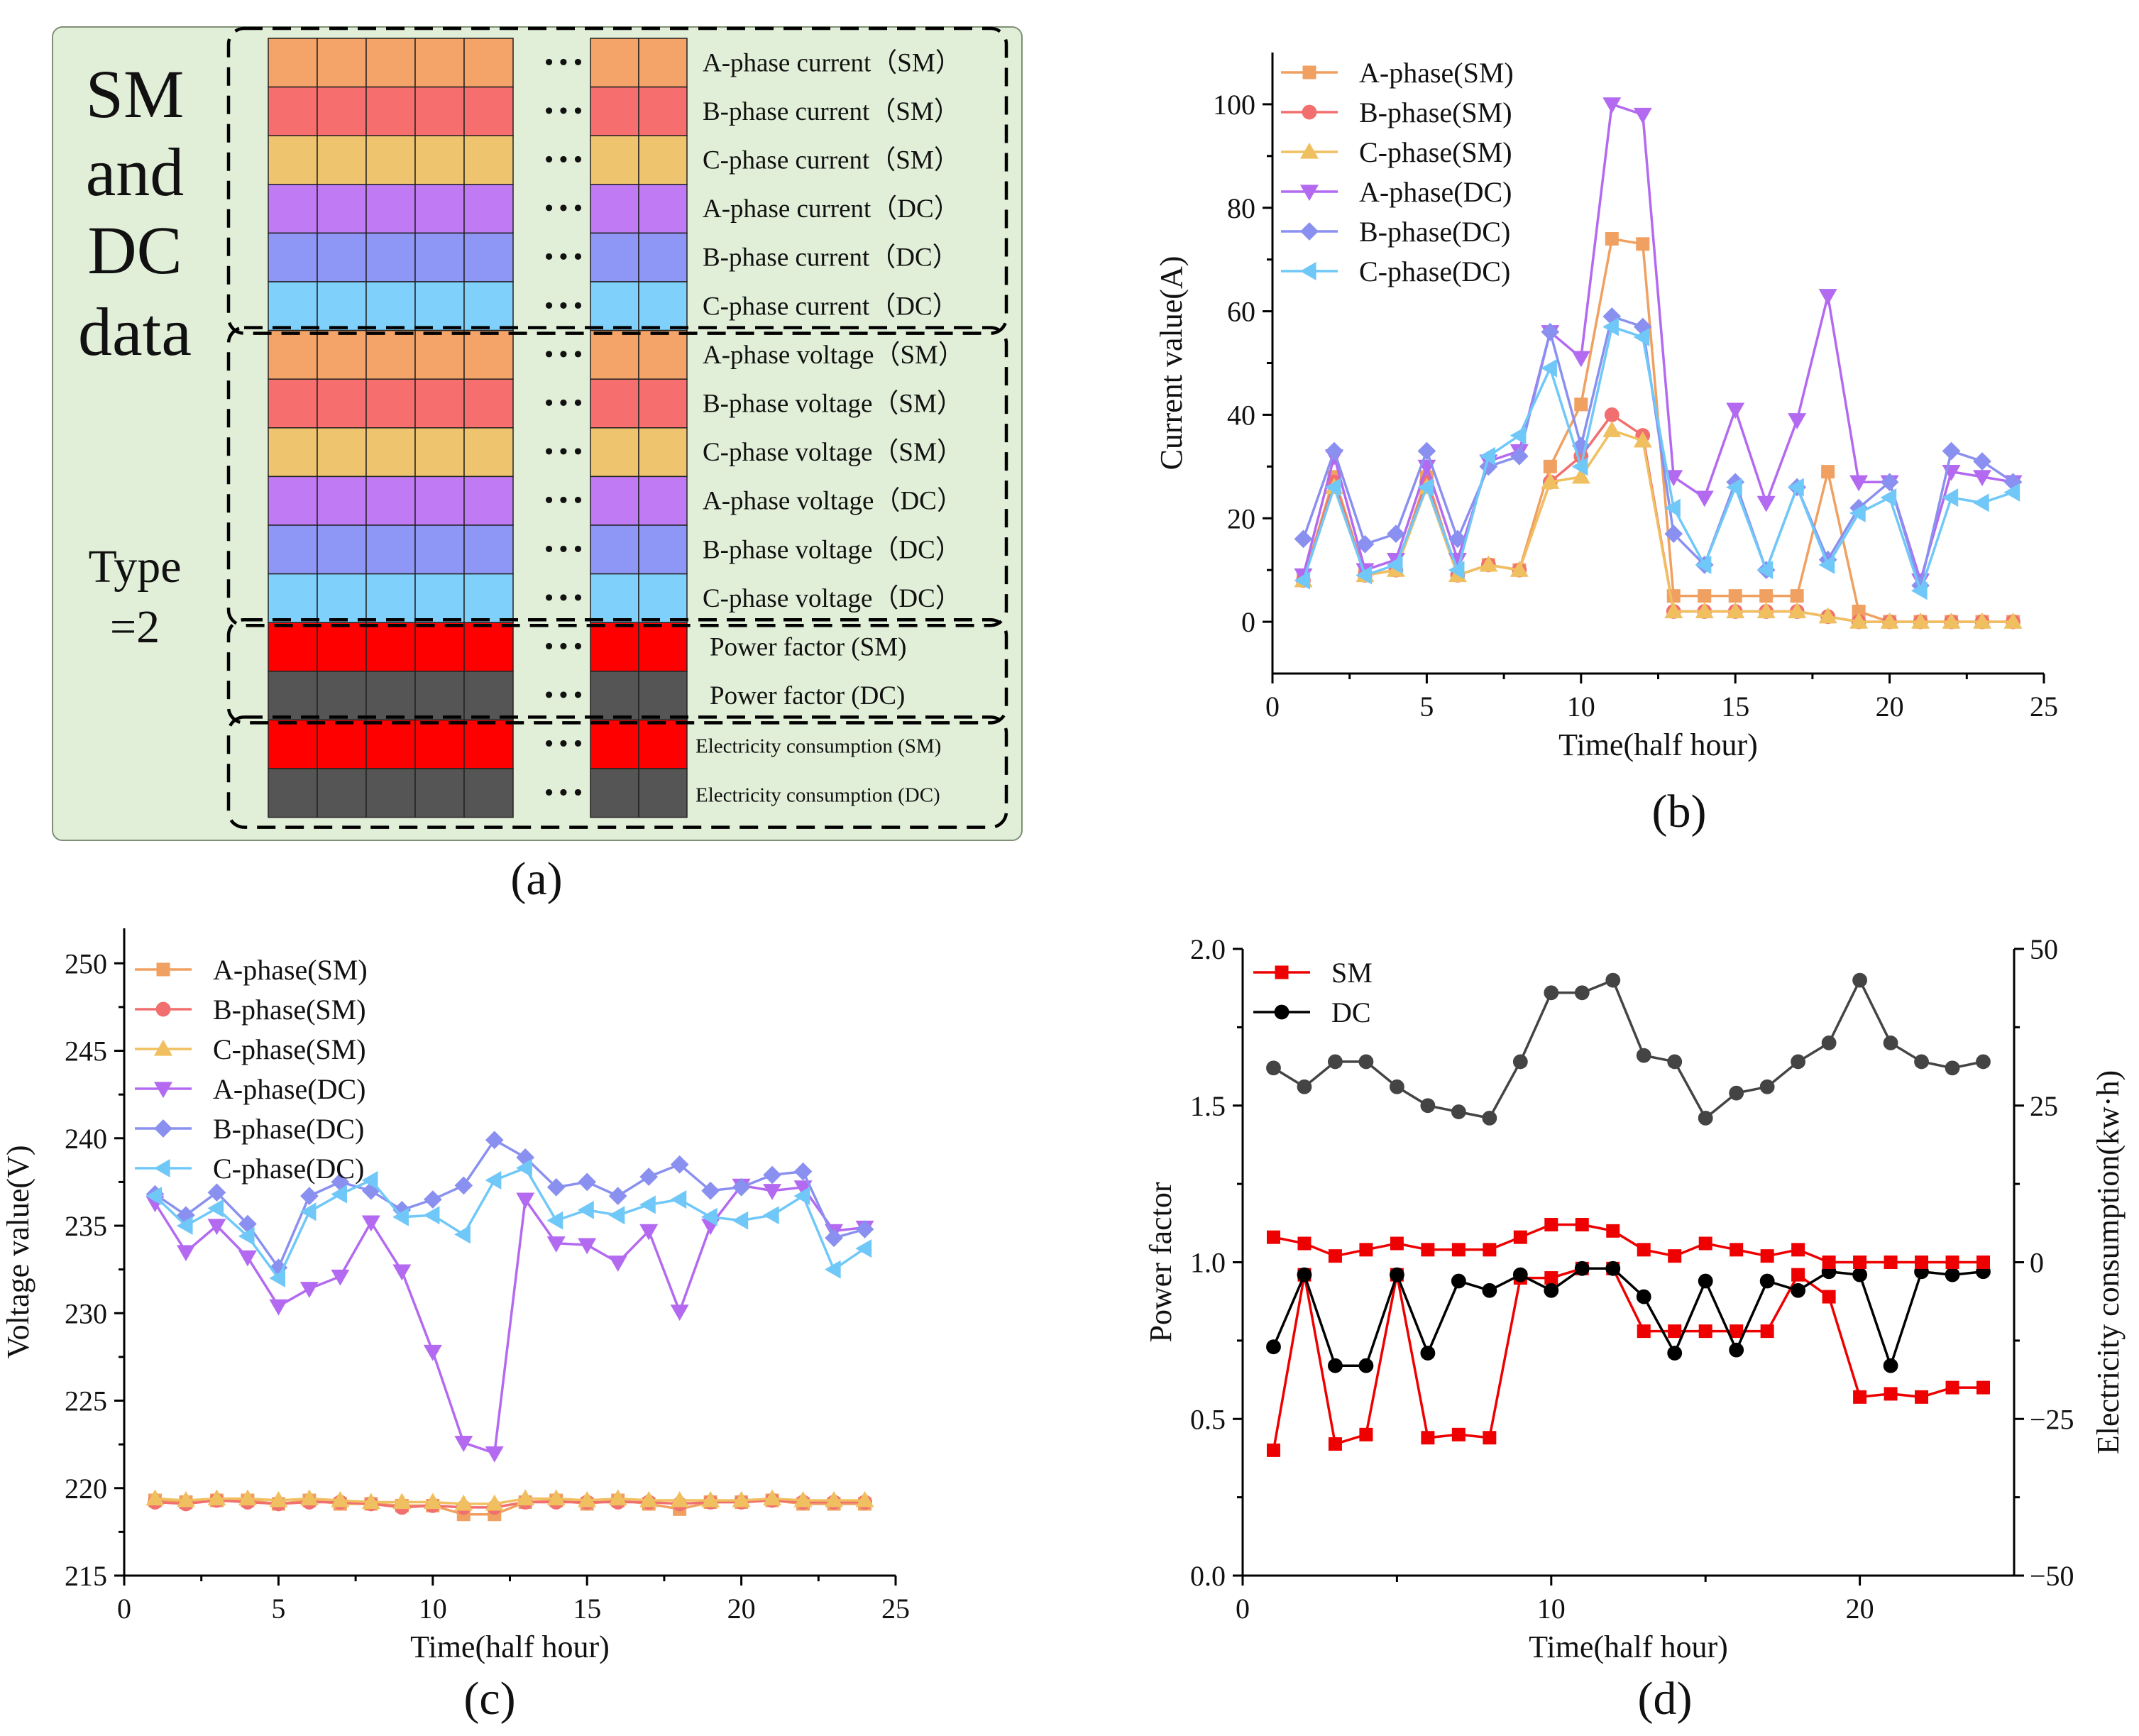 The image size is (2139, 1736). I want to click on row-label: Power factor (DC), so click(808, 695).